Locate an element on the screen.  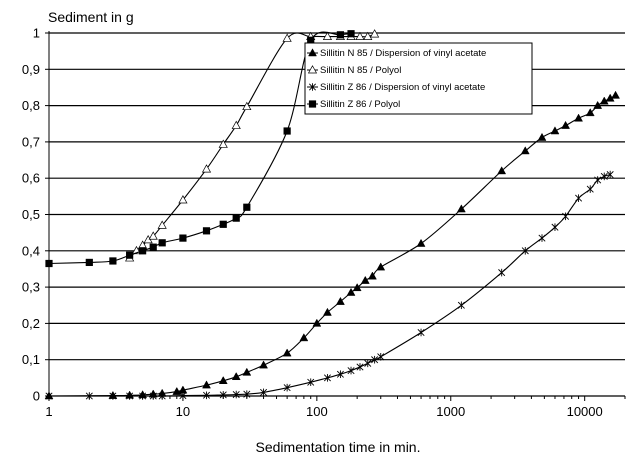
legend-box is located at coordinates (418, 78).